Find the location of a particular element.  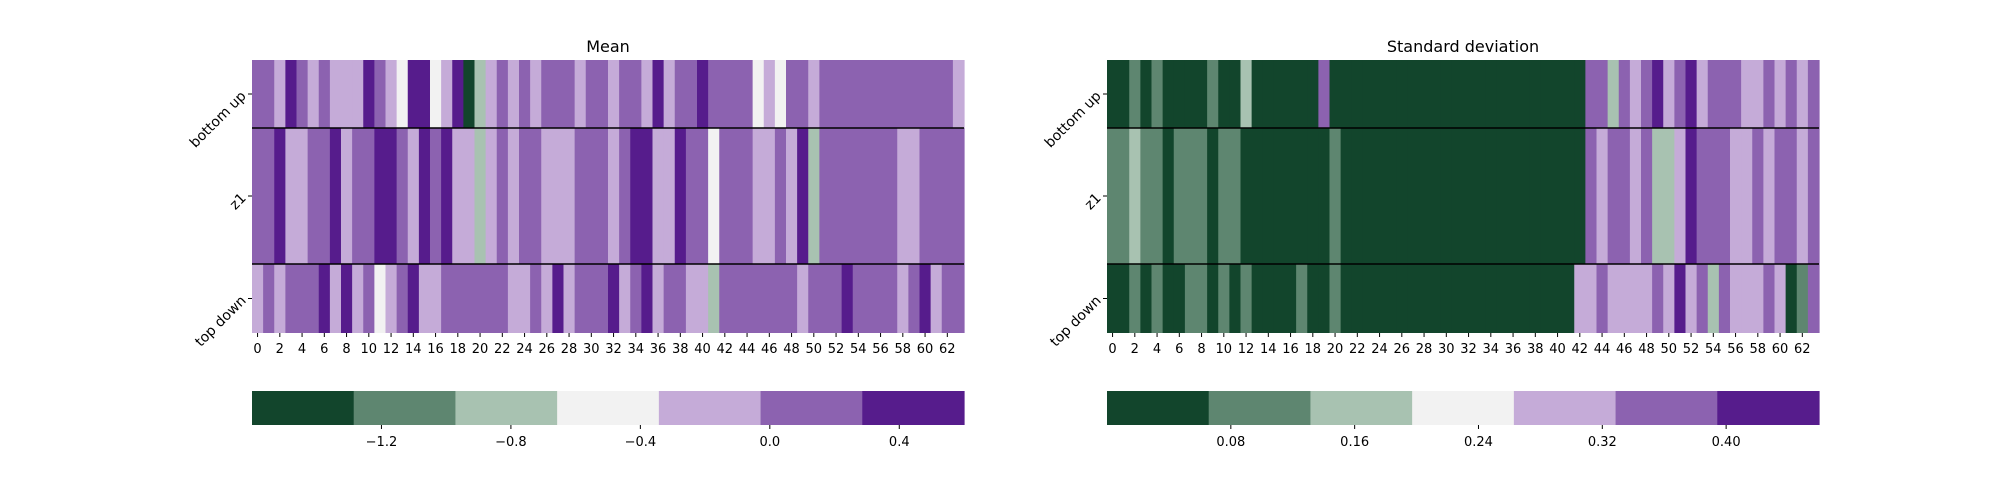

x-tick-label: 2 is located at coordinates (1135, 349).